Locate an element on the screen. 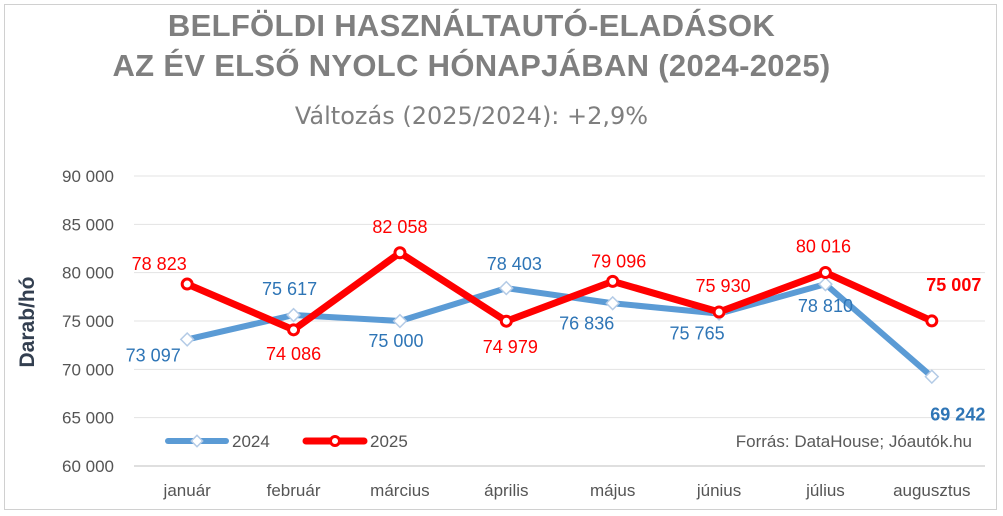 This screenshot has width=1003, height=516. data-label-2024: 78 810 is located at coordinates (825, 306).